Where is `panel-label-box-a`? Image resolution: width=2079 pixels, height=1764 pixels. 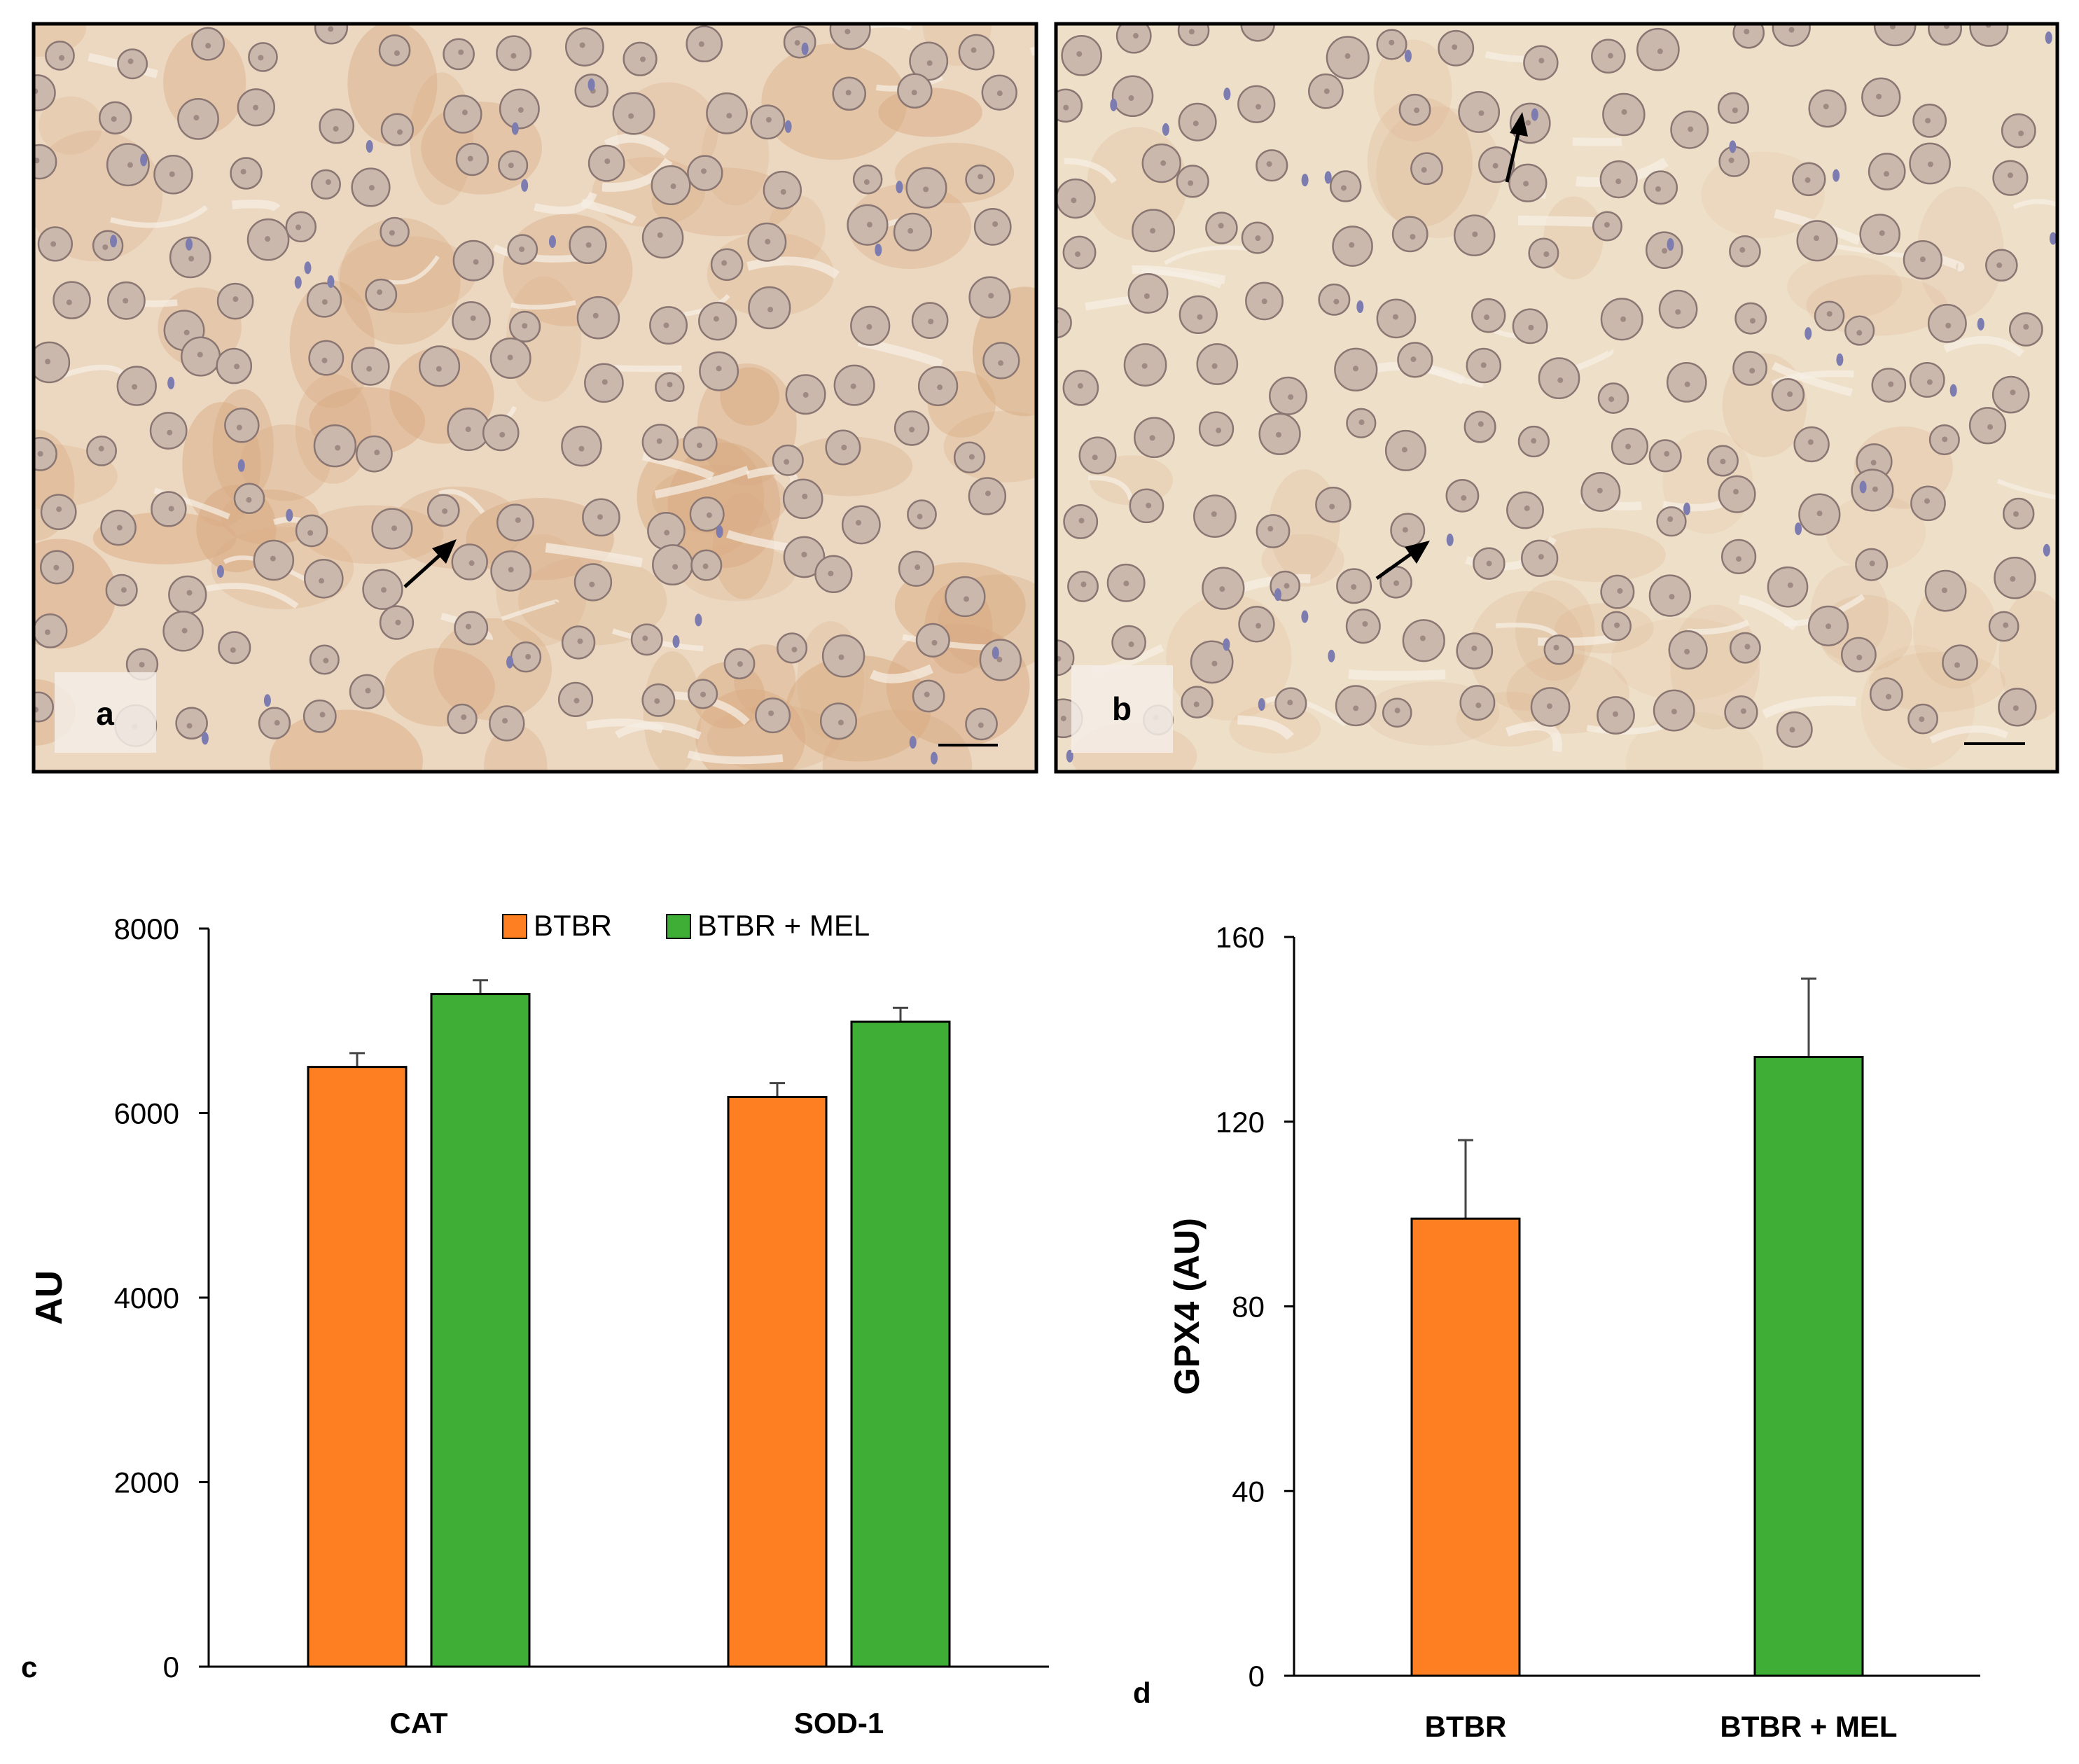 panel-label-box-a is located at coordinates (106, 712).